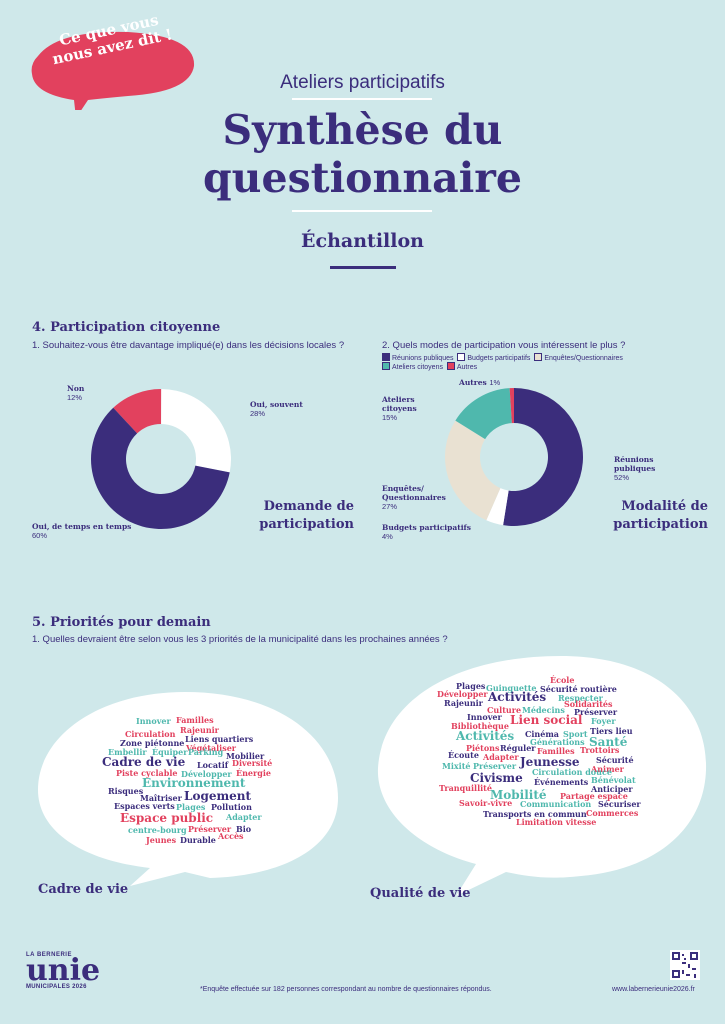 The width and height of the screenshot is (725, 1024). Describe the element at coordinates (543, 457) in the screenshot. I see `slice-r-unions-publiques` at that location.